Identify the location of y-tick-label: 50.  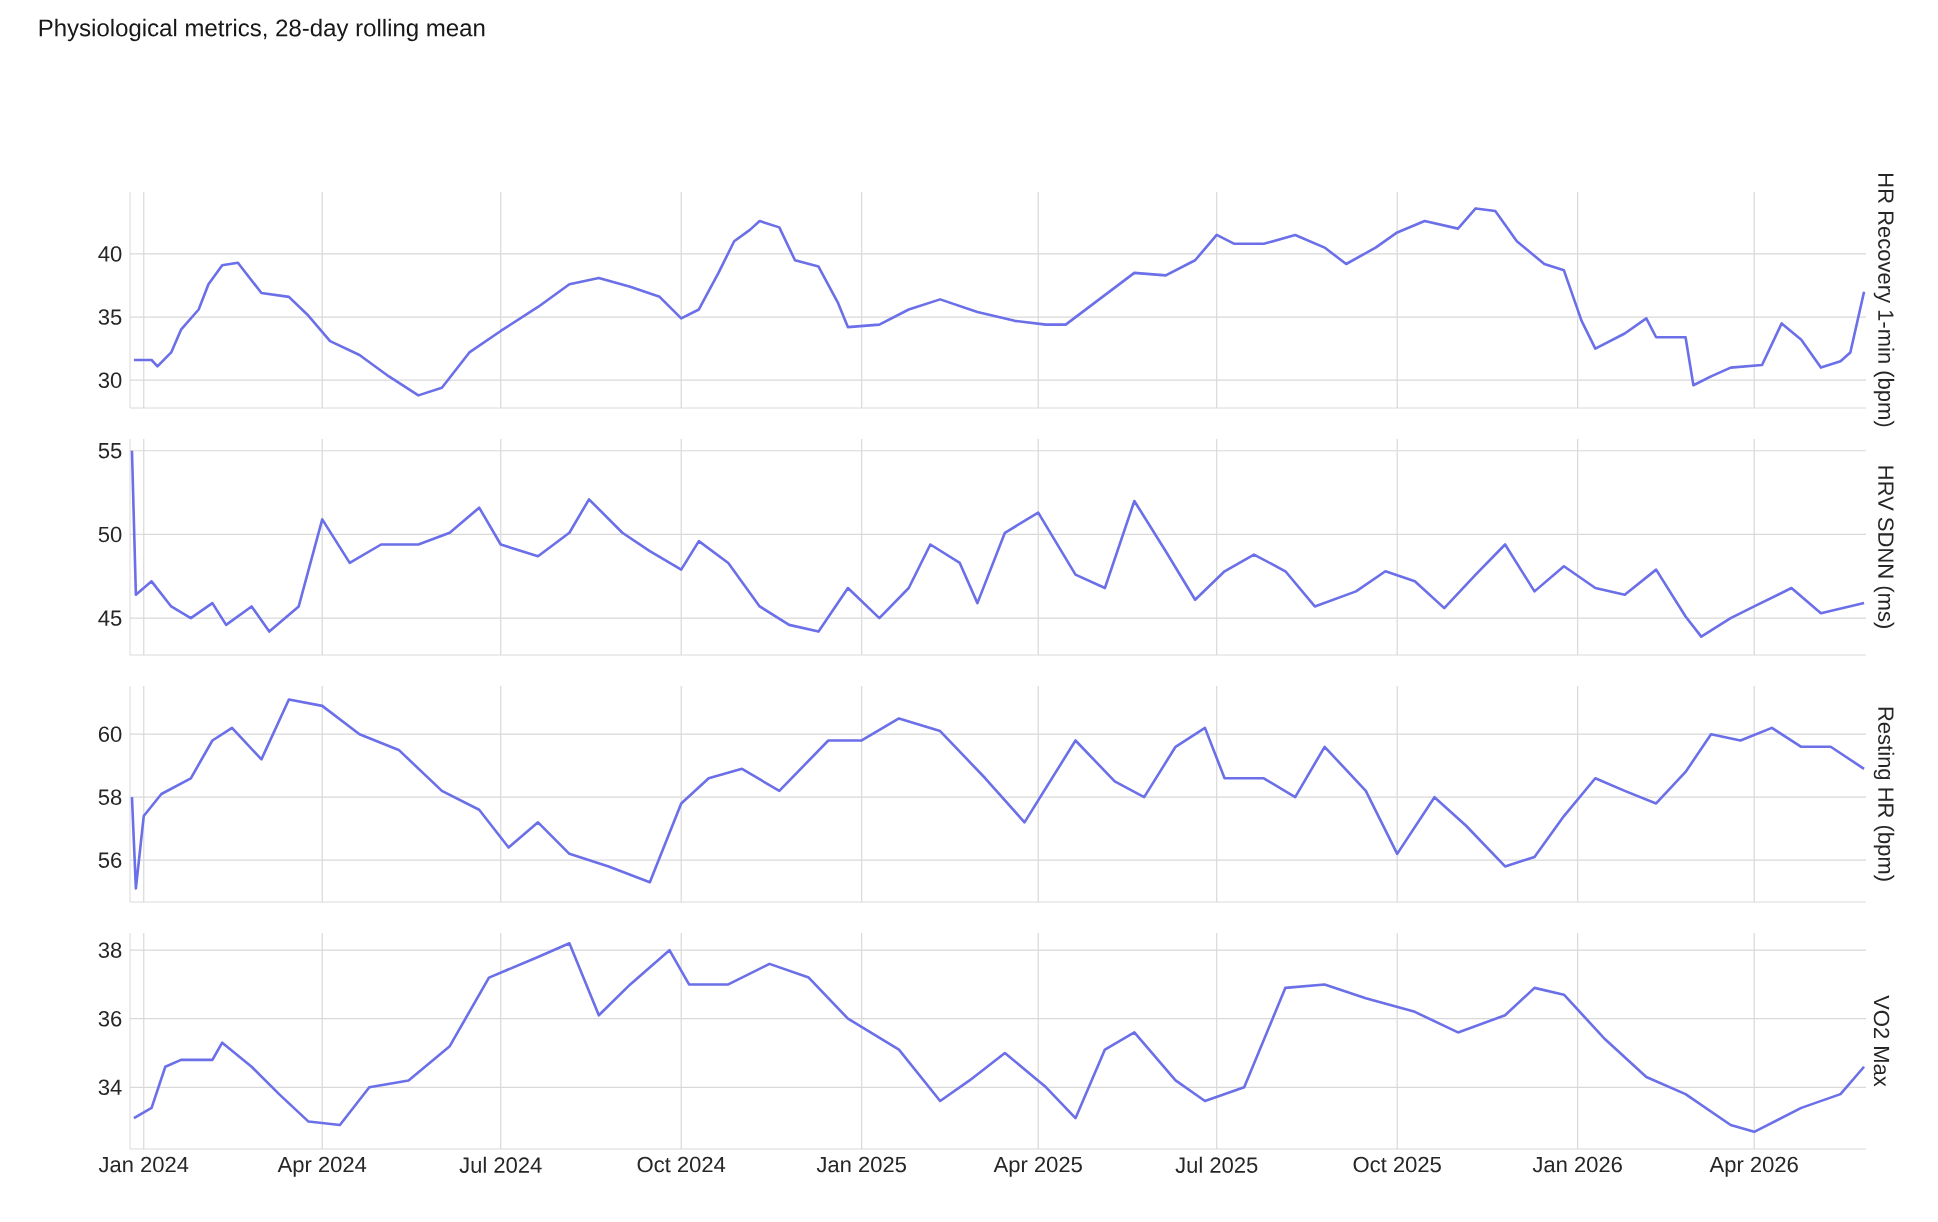
(110, 534).